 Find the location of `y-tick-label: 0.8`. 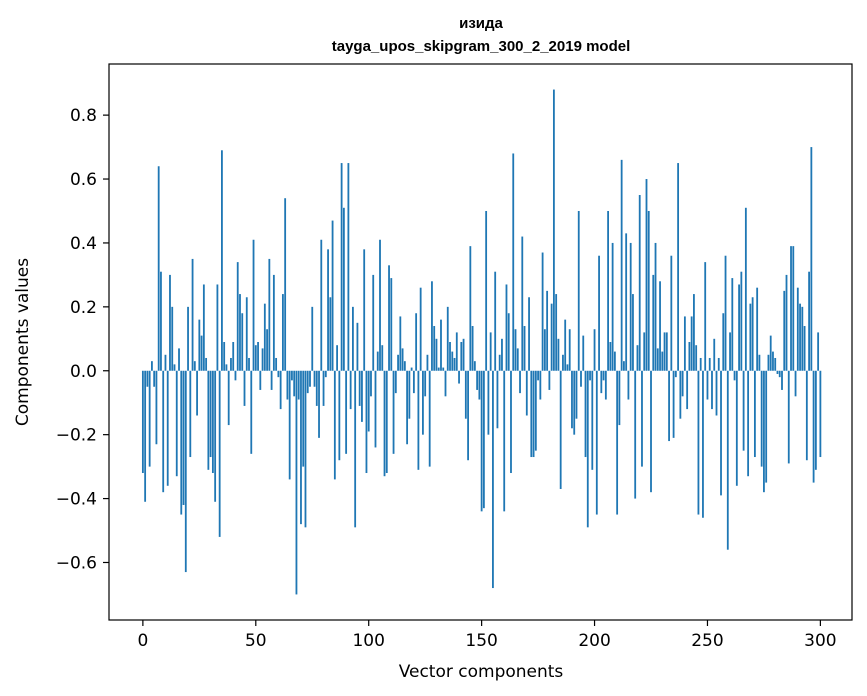

y-tick-label: 0.8 is located at coordinates (83, 116).